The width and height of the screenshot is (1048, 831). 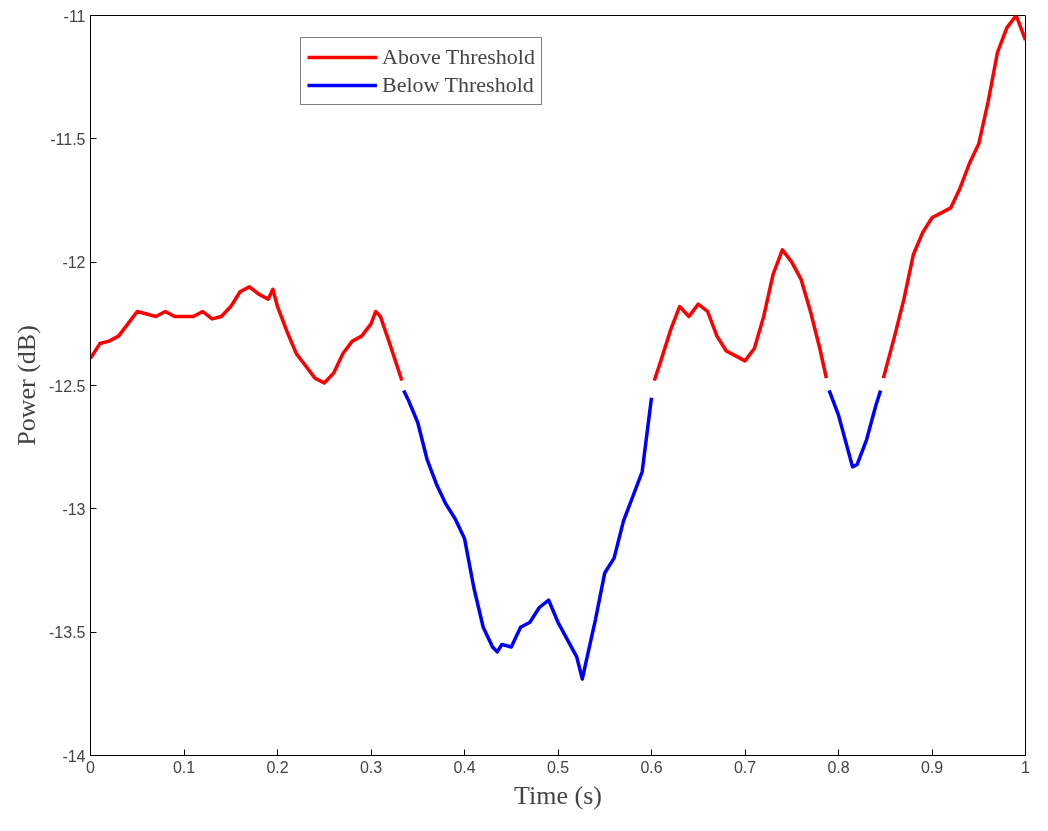 I want to click on x-tick-label: 1, so click(x=1026, y=767).